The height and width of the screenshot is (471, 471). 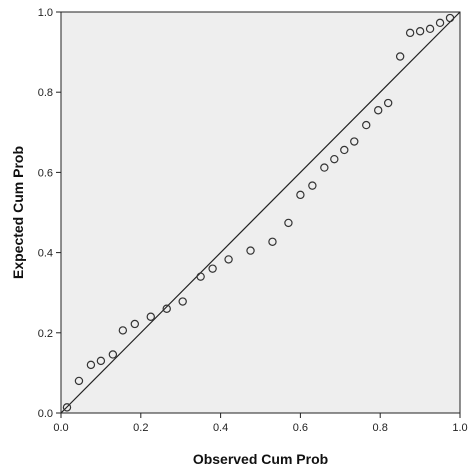 What do you see at coordinates (45, 414) in the screenshot?
I see `y-tick-label: 0.0` at bounding box center [45, 414].